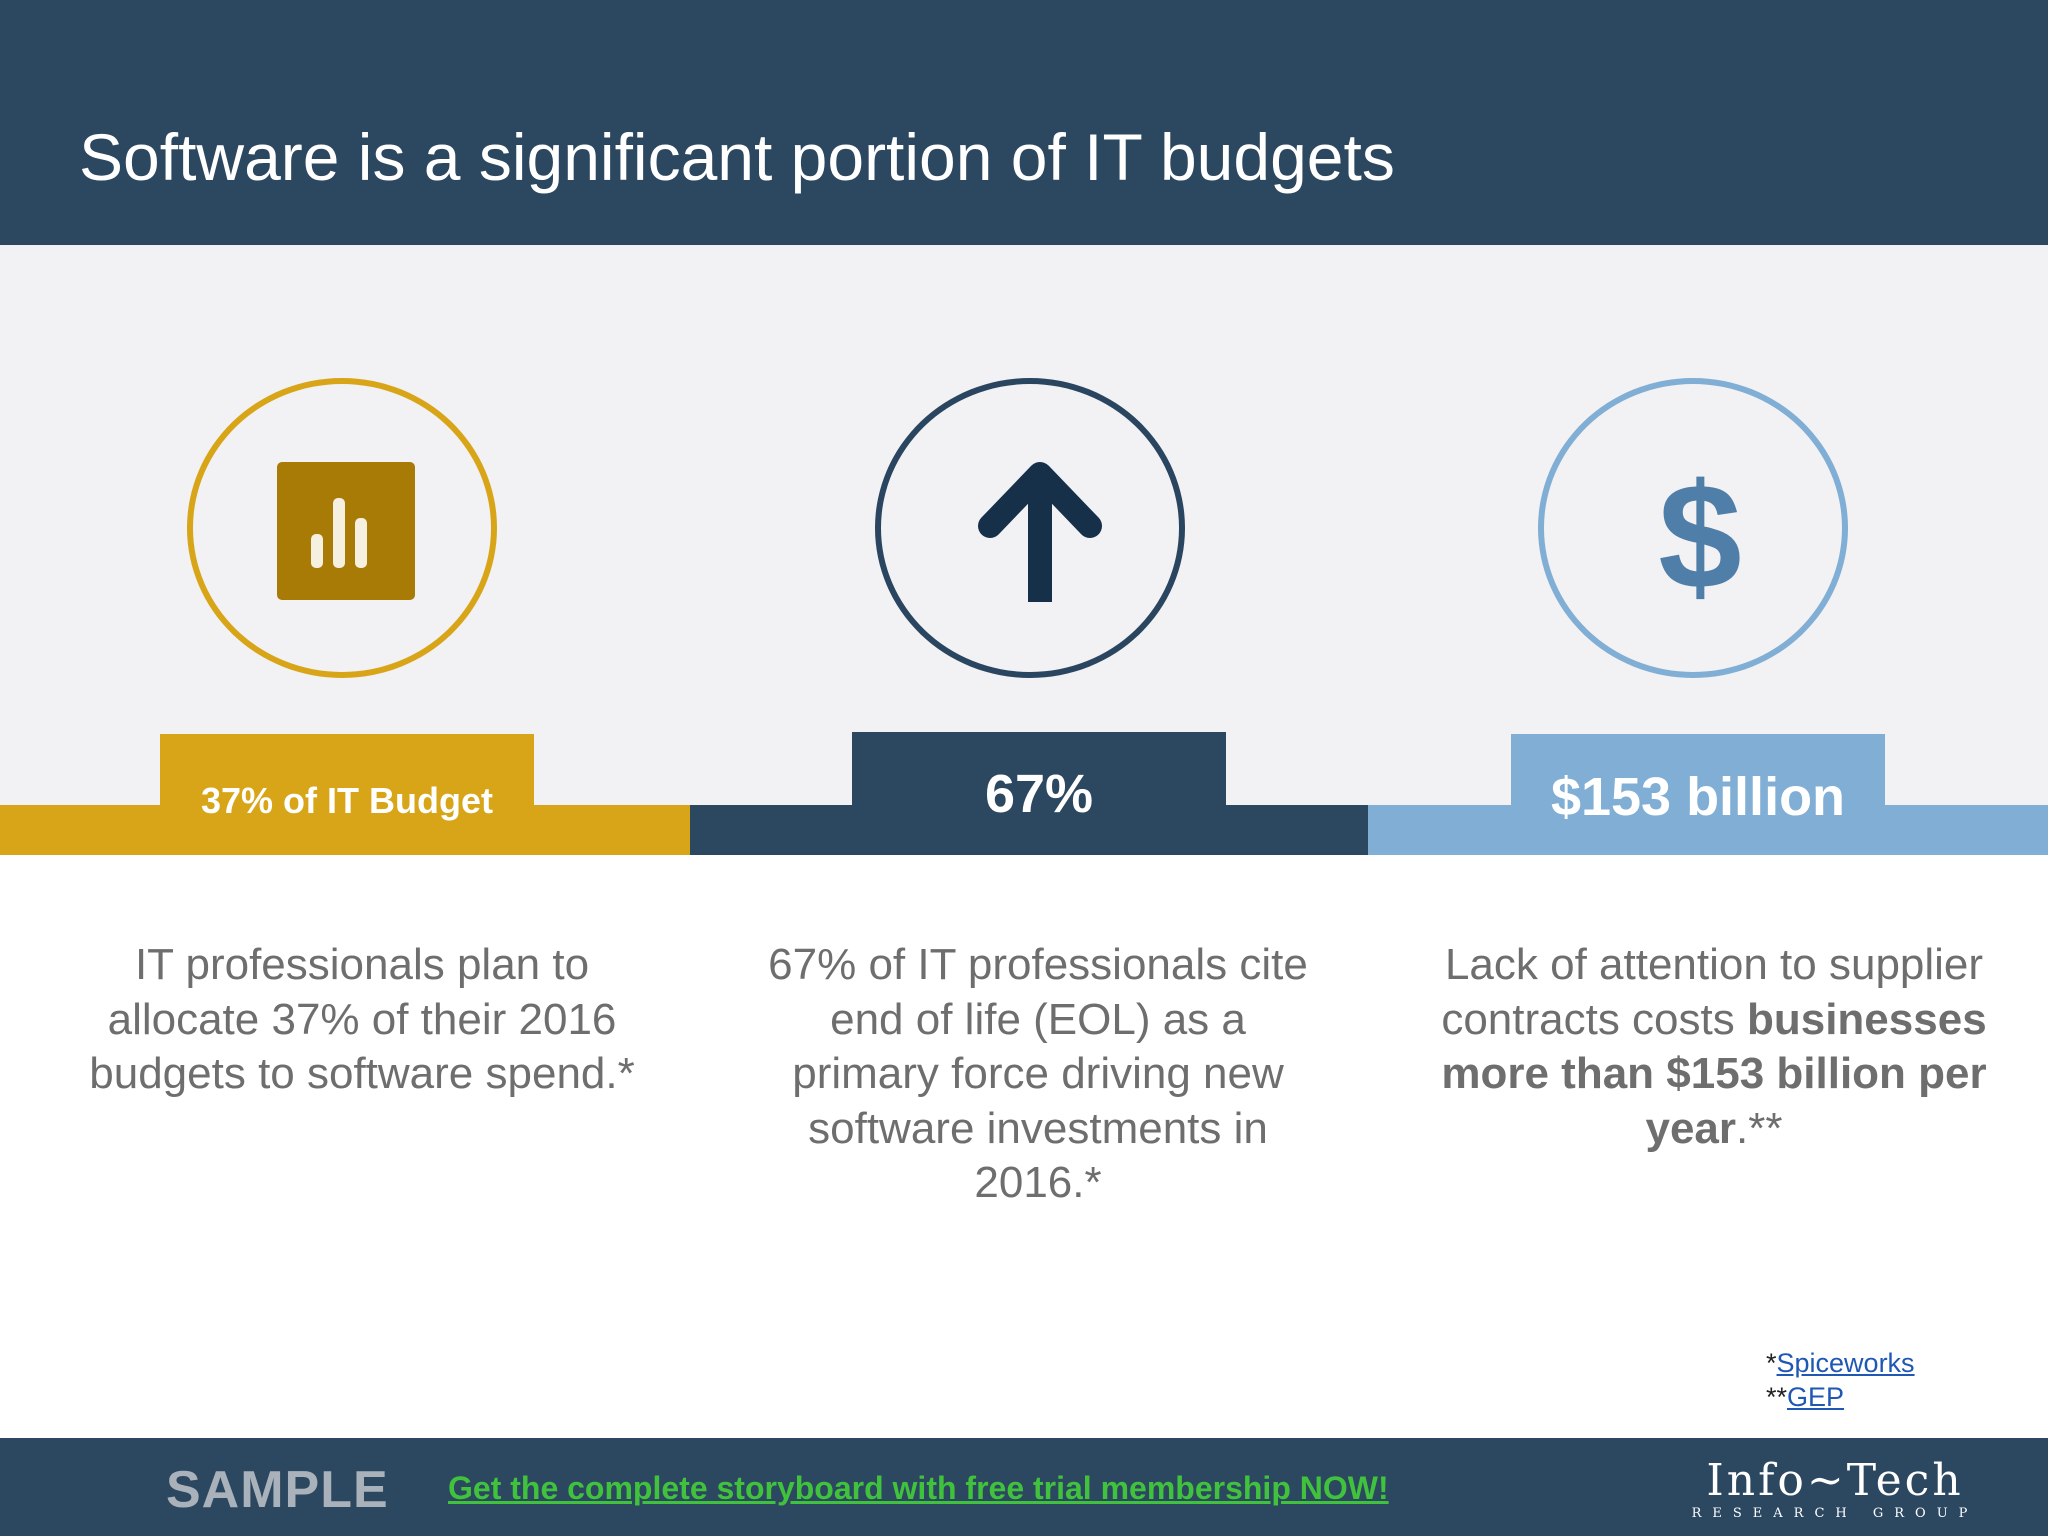 This screenshot has width=2048, height=1536. I want to click on reference-prefix: *, so click(1771, 1363).